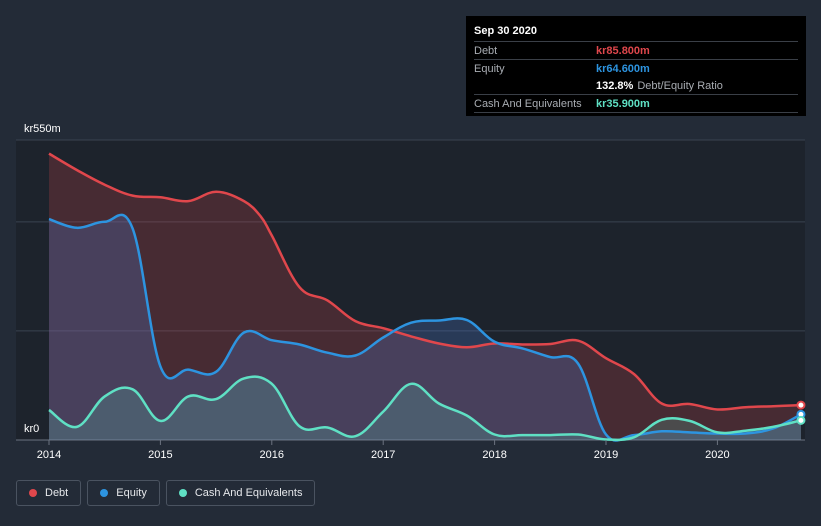  Describe the element at coordinates (606, 455) in the screenshot. I see `x-tick-label: 2019` at that location.